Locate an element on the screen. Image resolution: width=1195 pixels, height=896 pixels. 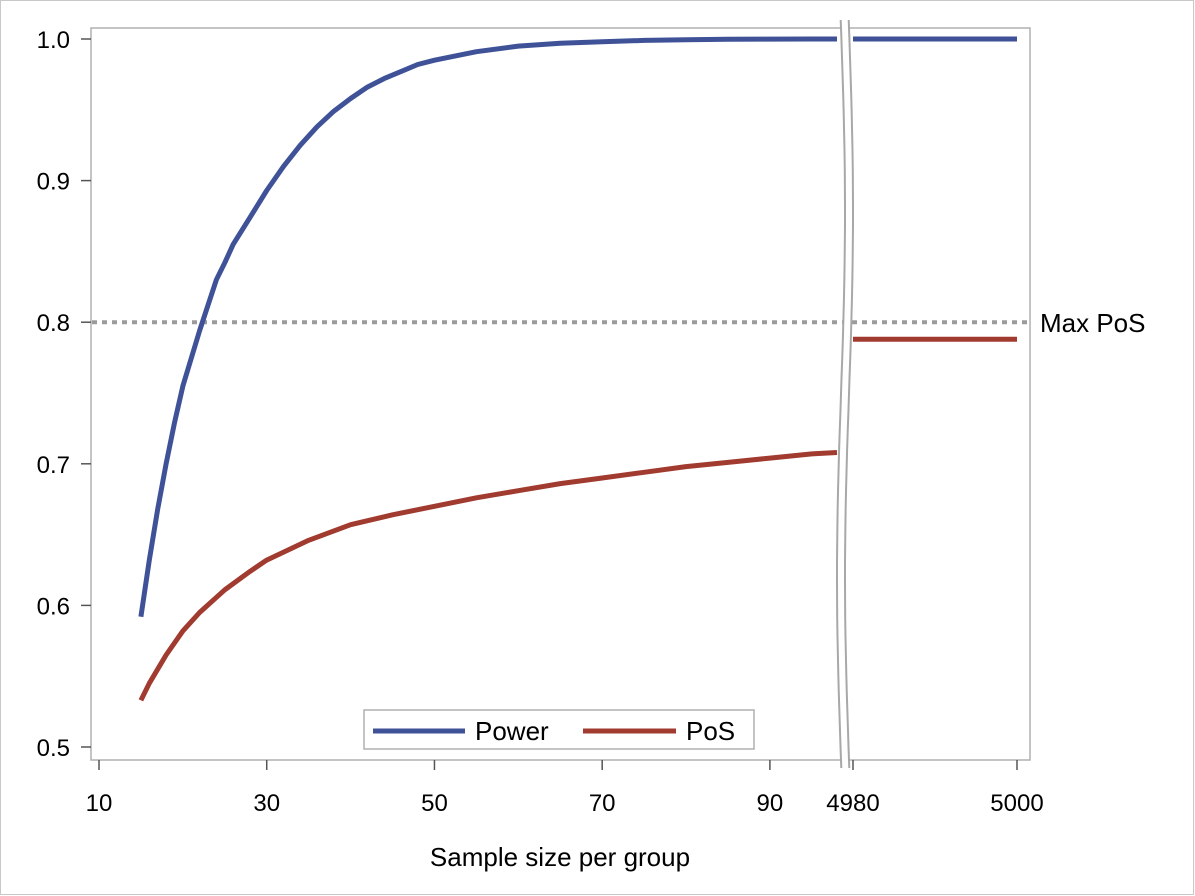
x-tick-label: 70 is located at coordinates (602, 803).